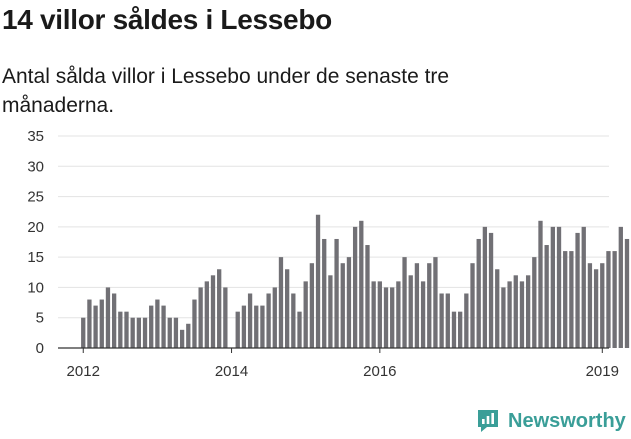 The width and height of the screenshot is (631, 439). Describe the element at coordinates (602, 371) in the screenshot. I see `x-tick-label: 2019` at that location.